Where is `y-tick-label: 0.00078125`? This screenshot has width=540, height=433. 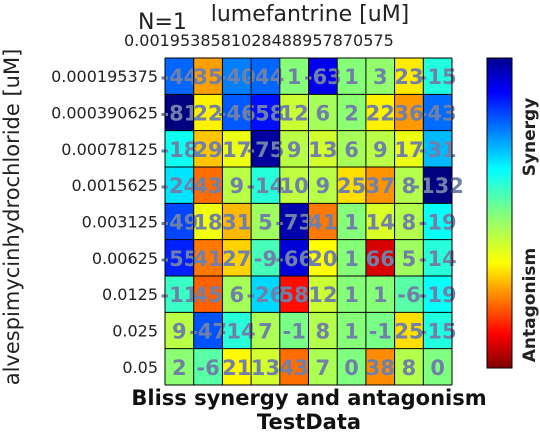 y-tick-label: 0.00078125 is located at coordinates (109, 149).